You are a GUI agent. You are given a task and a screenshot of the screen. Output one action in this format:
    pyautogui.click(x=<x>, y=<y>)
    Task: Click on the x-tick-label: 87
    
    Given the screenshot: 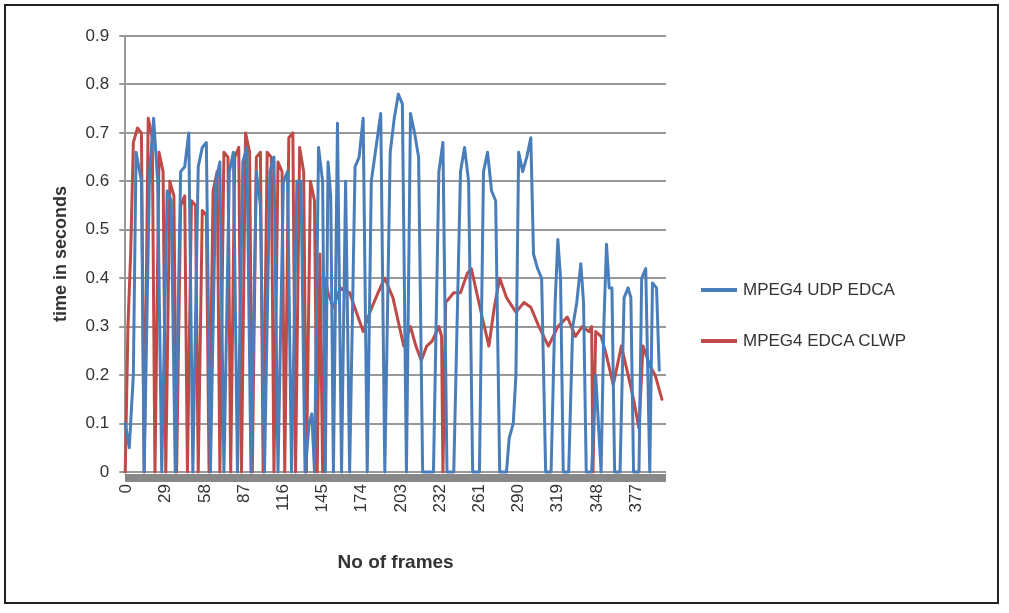 What is the action you would take?
    pyautogui.click(x=243, y=493)
    